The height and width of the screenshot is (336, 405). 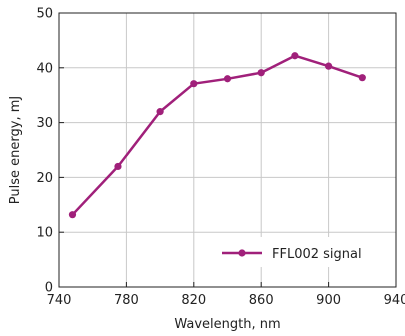 I want to click on x-tick-label: 780, so click(x=126, y=300).